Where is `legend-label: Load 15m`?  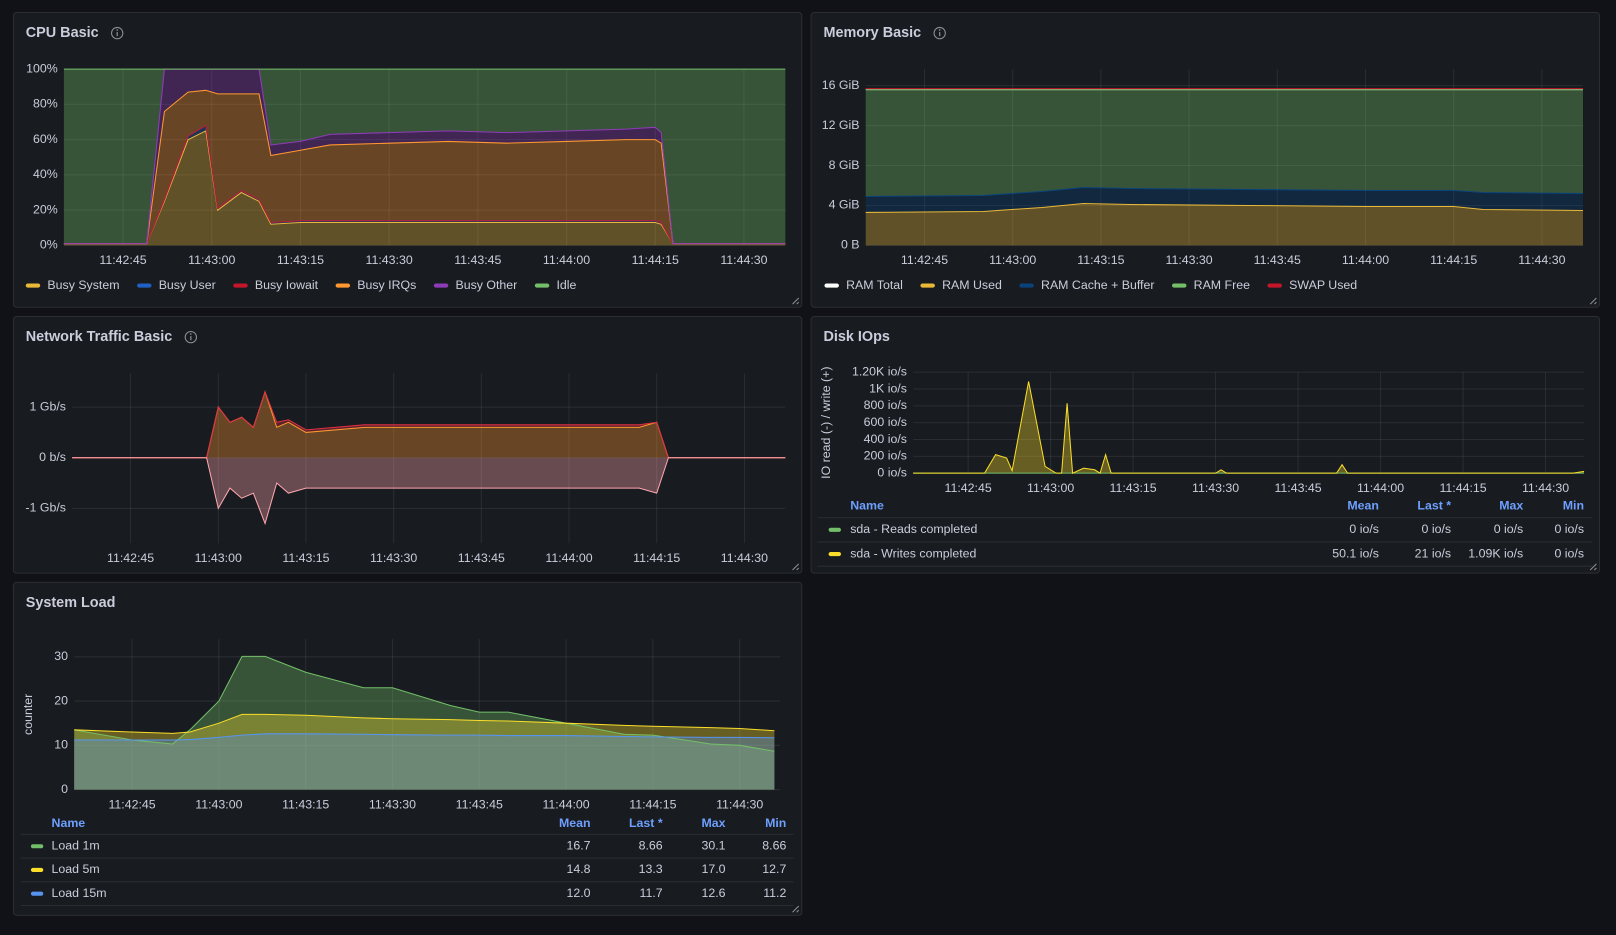
legend-label: Load 15m is located at coordinates (79, 893).